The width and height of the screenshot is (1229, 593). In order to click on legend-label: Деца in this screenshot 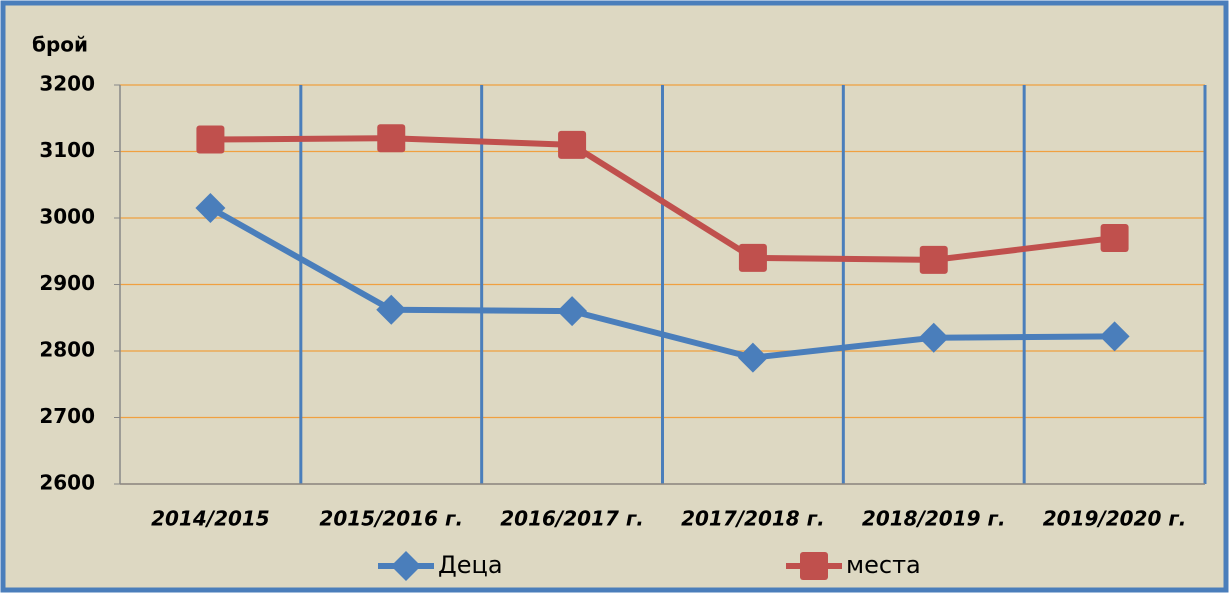, I will do `click(470, 565)`.